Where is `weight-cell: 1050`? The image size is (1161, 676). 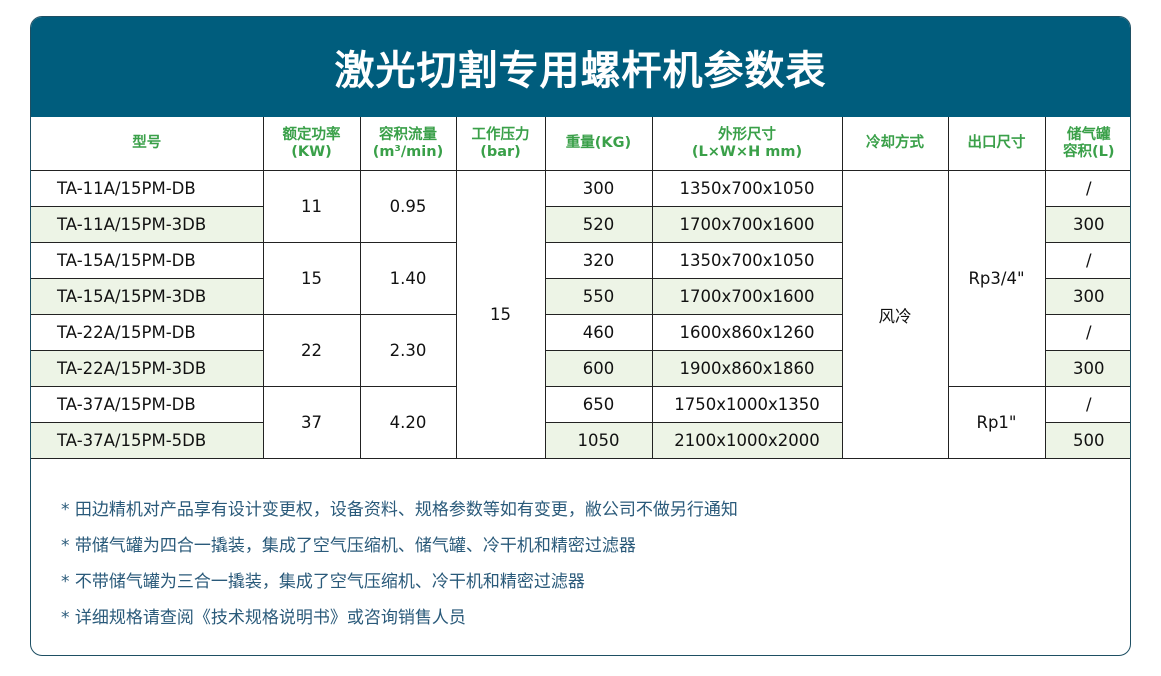
weight-cell: 1050 is located at coordinates (598, 440).